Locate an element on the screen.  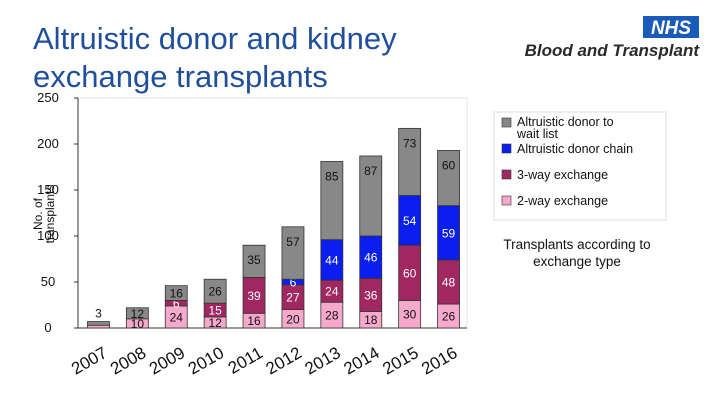
svg-text: Blood and Transplant is located at coordinates (613, 50).